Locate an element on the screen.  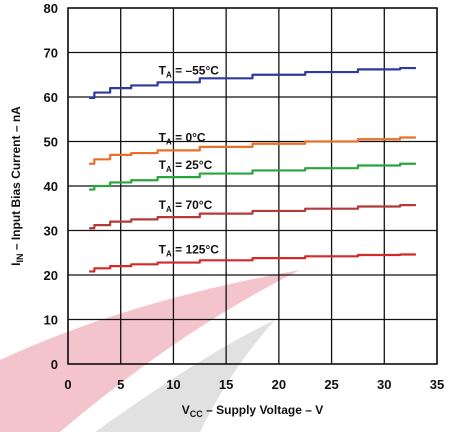
x-axis-label: VCC – Supply Voltage – V is located at coordinates (253, 411).